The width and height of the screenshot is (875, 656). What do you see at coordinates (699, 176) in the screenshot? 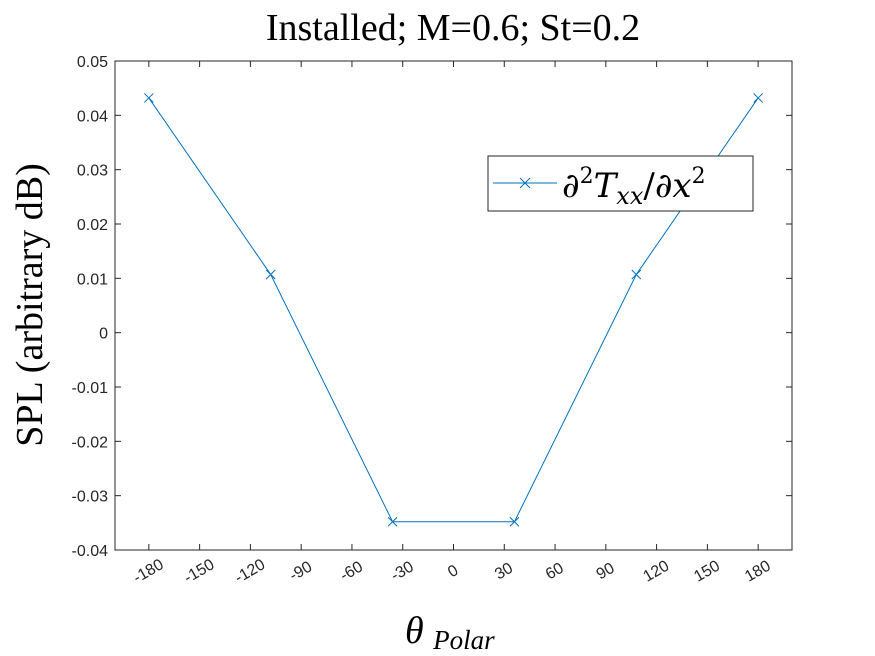
I see `legend-superscript-2b: 2` at bounding box center [699, 176].